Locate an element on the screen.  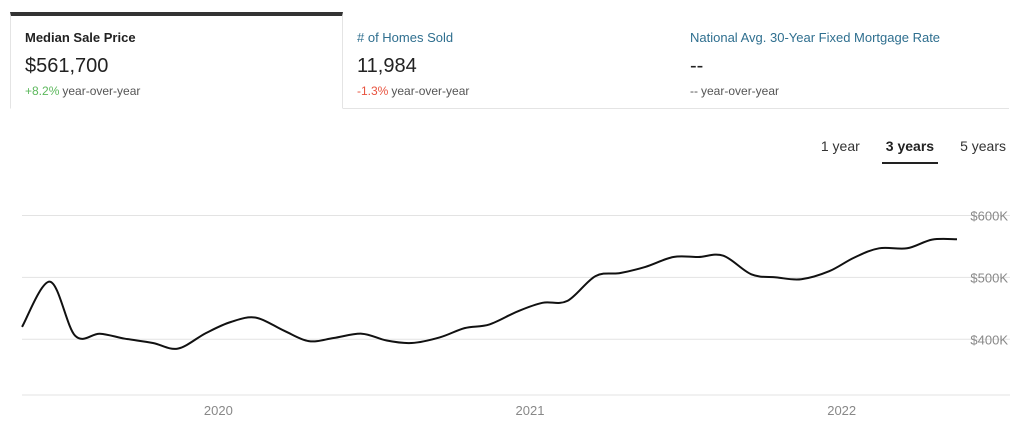
change-percent: -1.3% is located at coordinates (373, 91).